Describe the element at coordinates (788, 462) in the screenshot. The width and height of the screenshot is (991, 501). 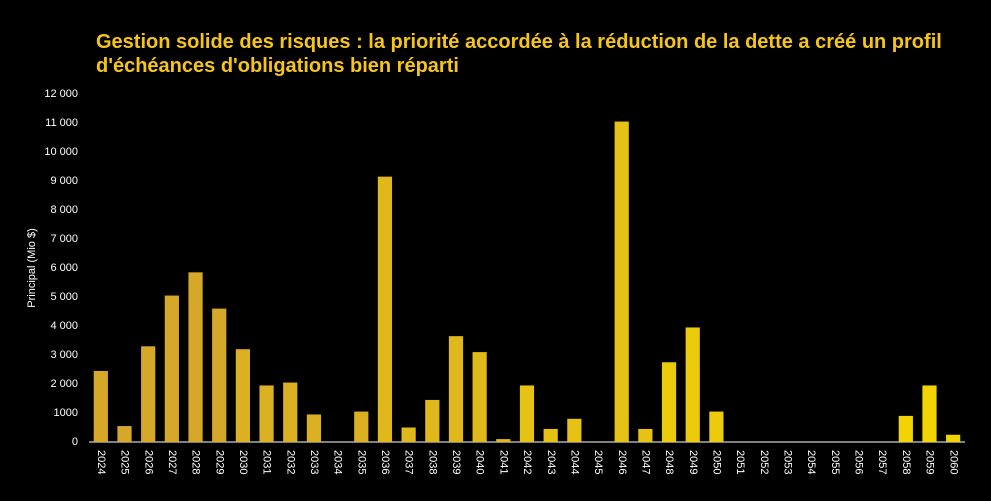
I see `x-tick-label: 2053` at that location.